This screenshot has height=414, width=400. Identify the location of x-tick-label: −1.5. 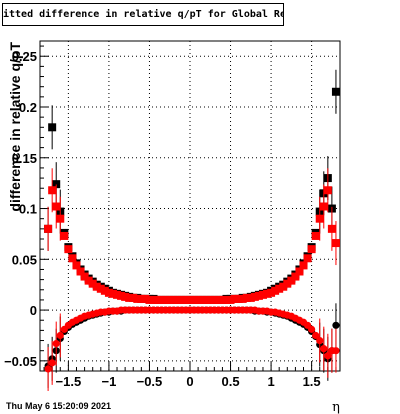
(69, 381).